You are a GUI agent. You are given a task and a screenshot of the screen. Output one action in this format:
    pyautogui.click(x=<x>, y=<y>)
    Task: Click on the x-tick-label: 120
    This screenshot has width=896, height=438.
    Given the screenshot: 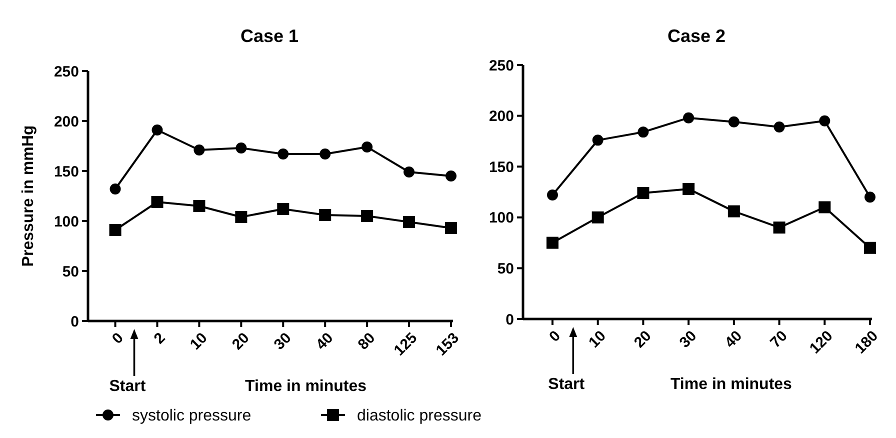 What is the action you would take?
    pyautogui.click(x=821, y=343)
    